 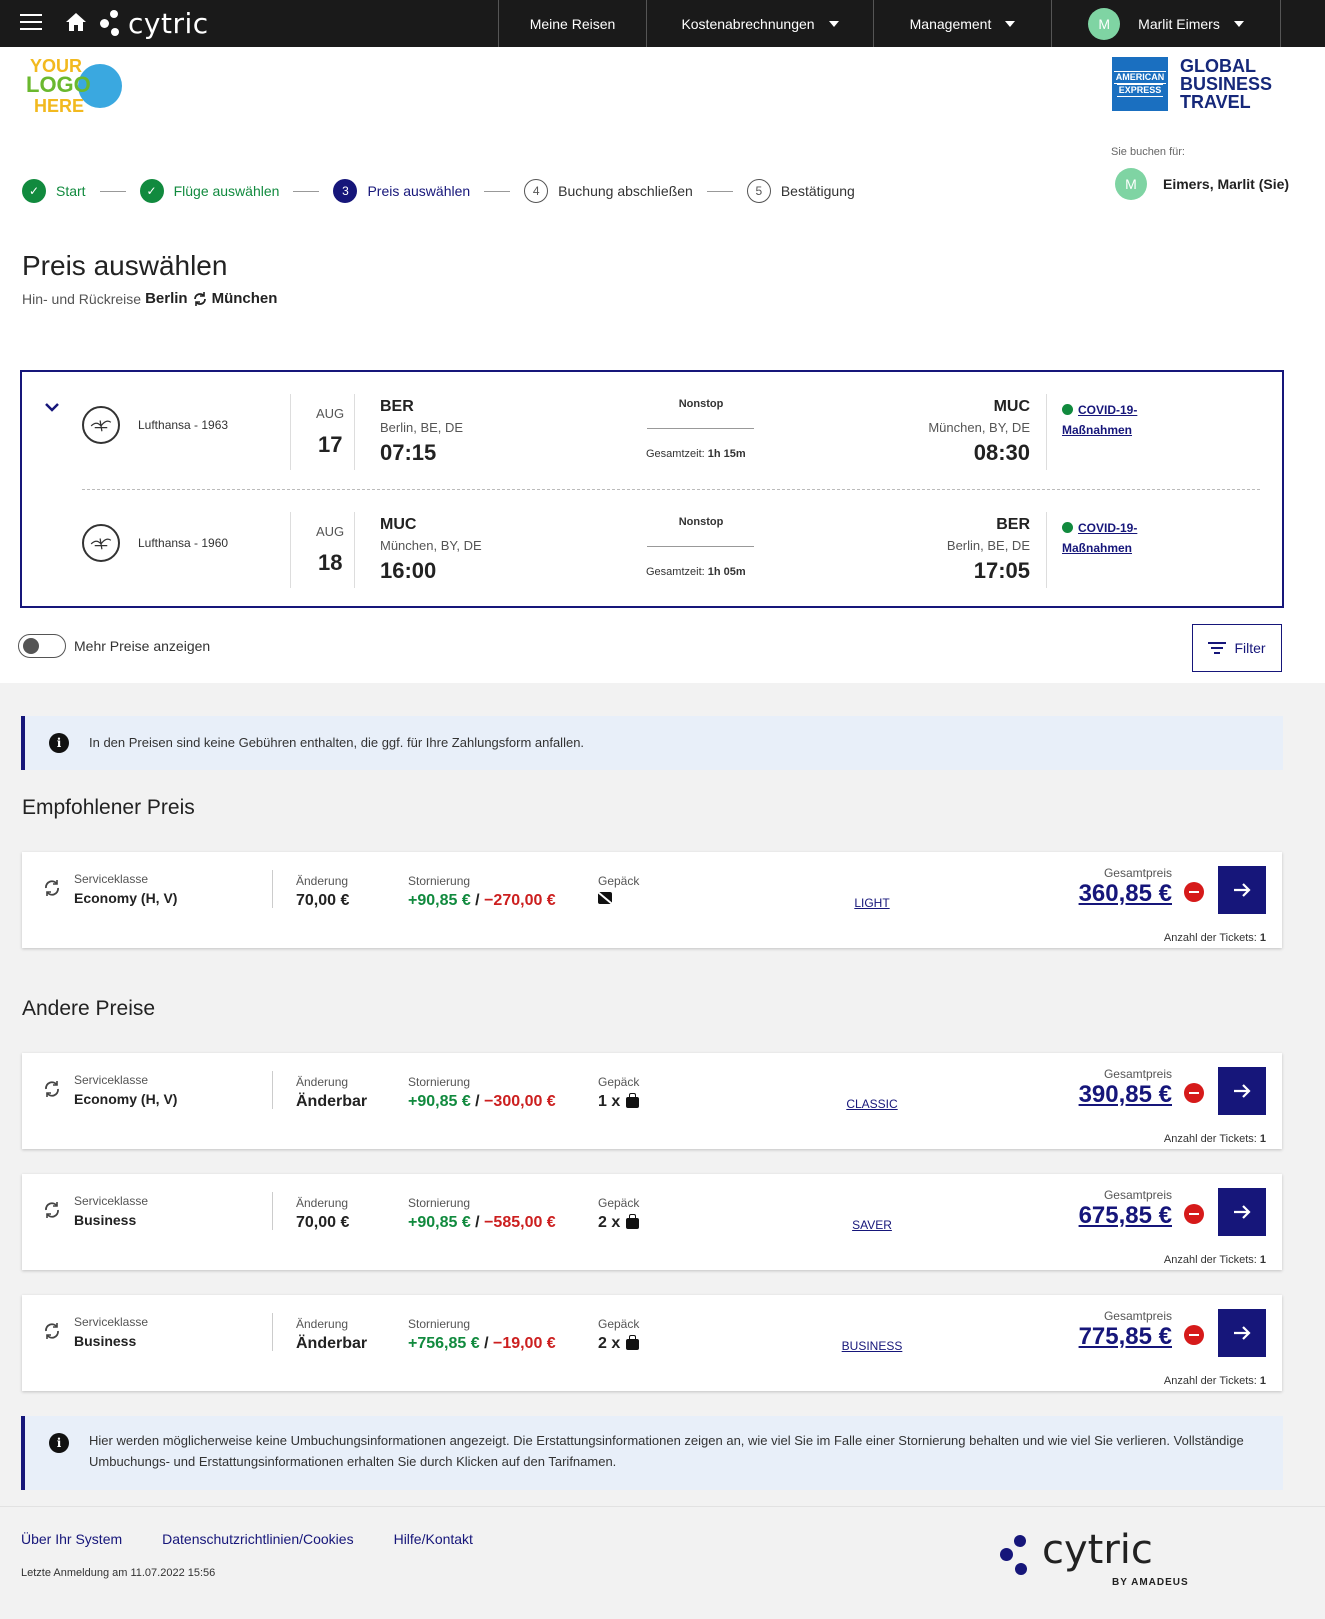 I want to click on total-price: 360,85 €, so click(x=1125, y=893).